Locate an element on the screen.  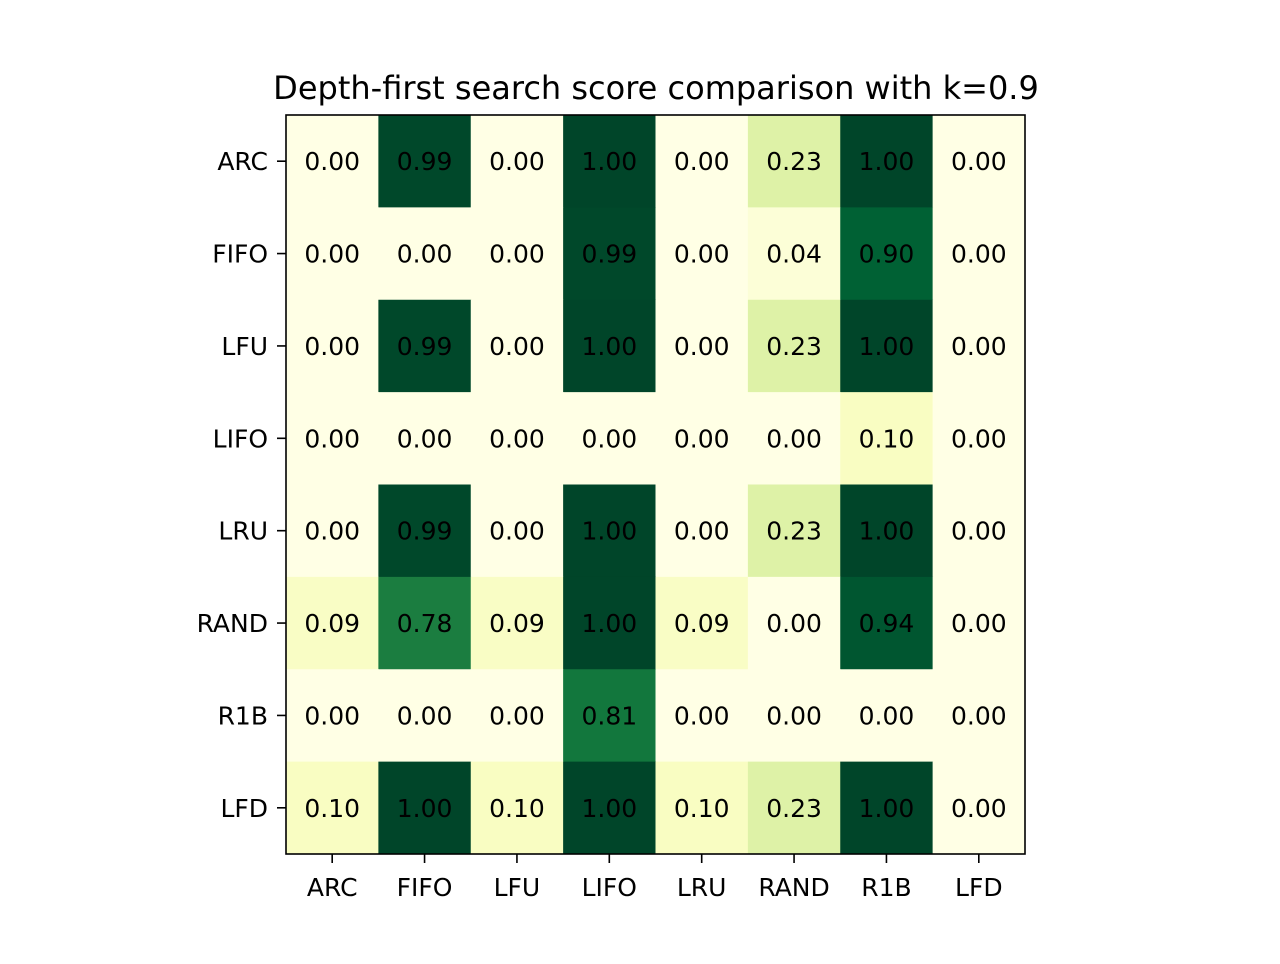
heatmap-cell-lfu-r1b is located at coordinates (887, 346).